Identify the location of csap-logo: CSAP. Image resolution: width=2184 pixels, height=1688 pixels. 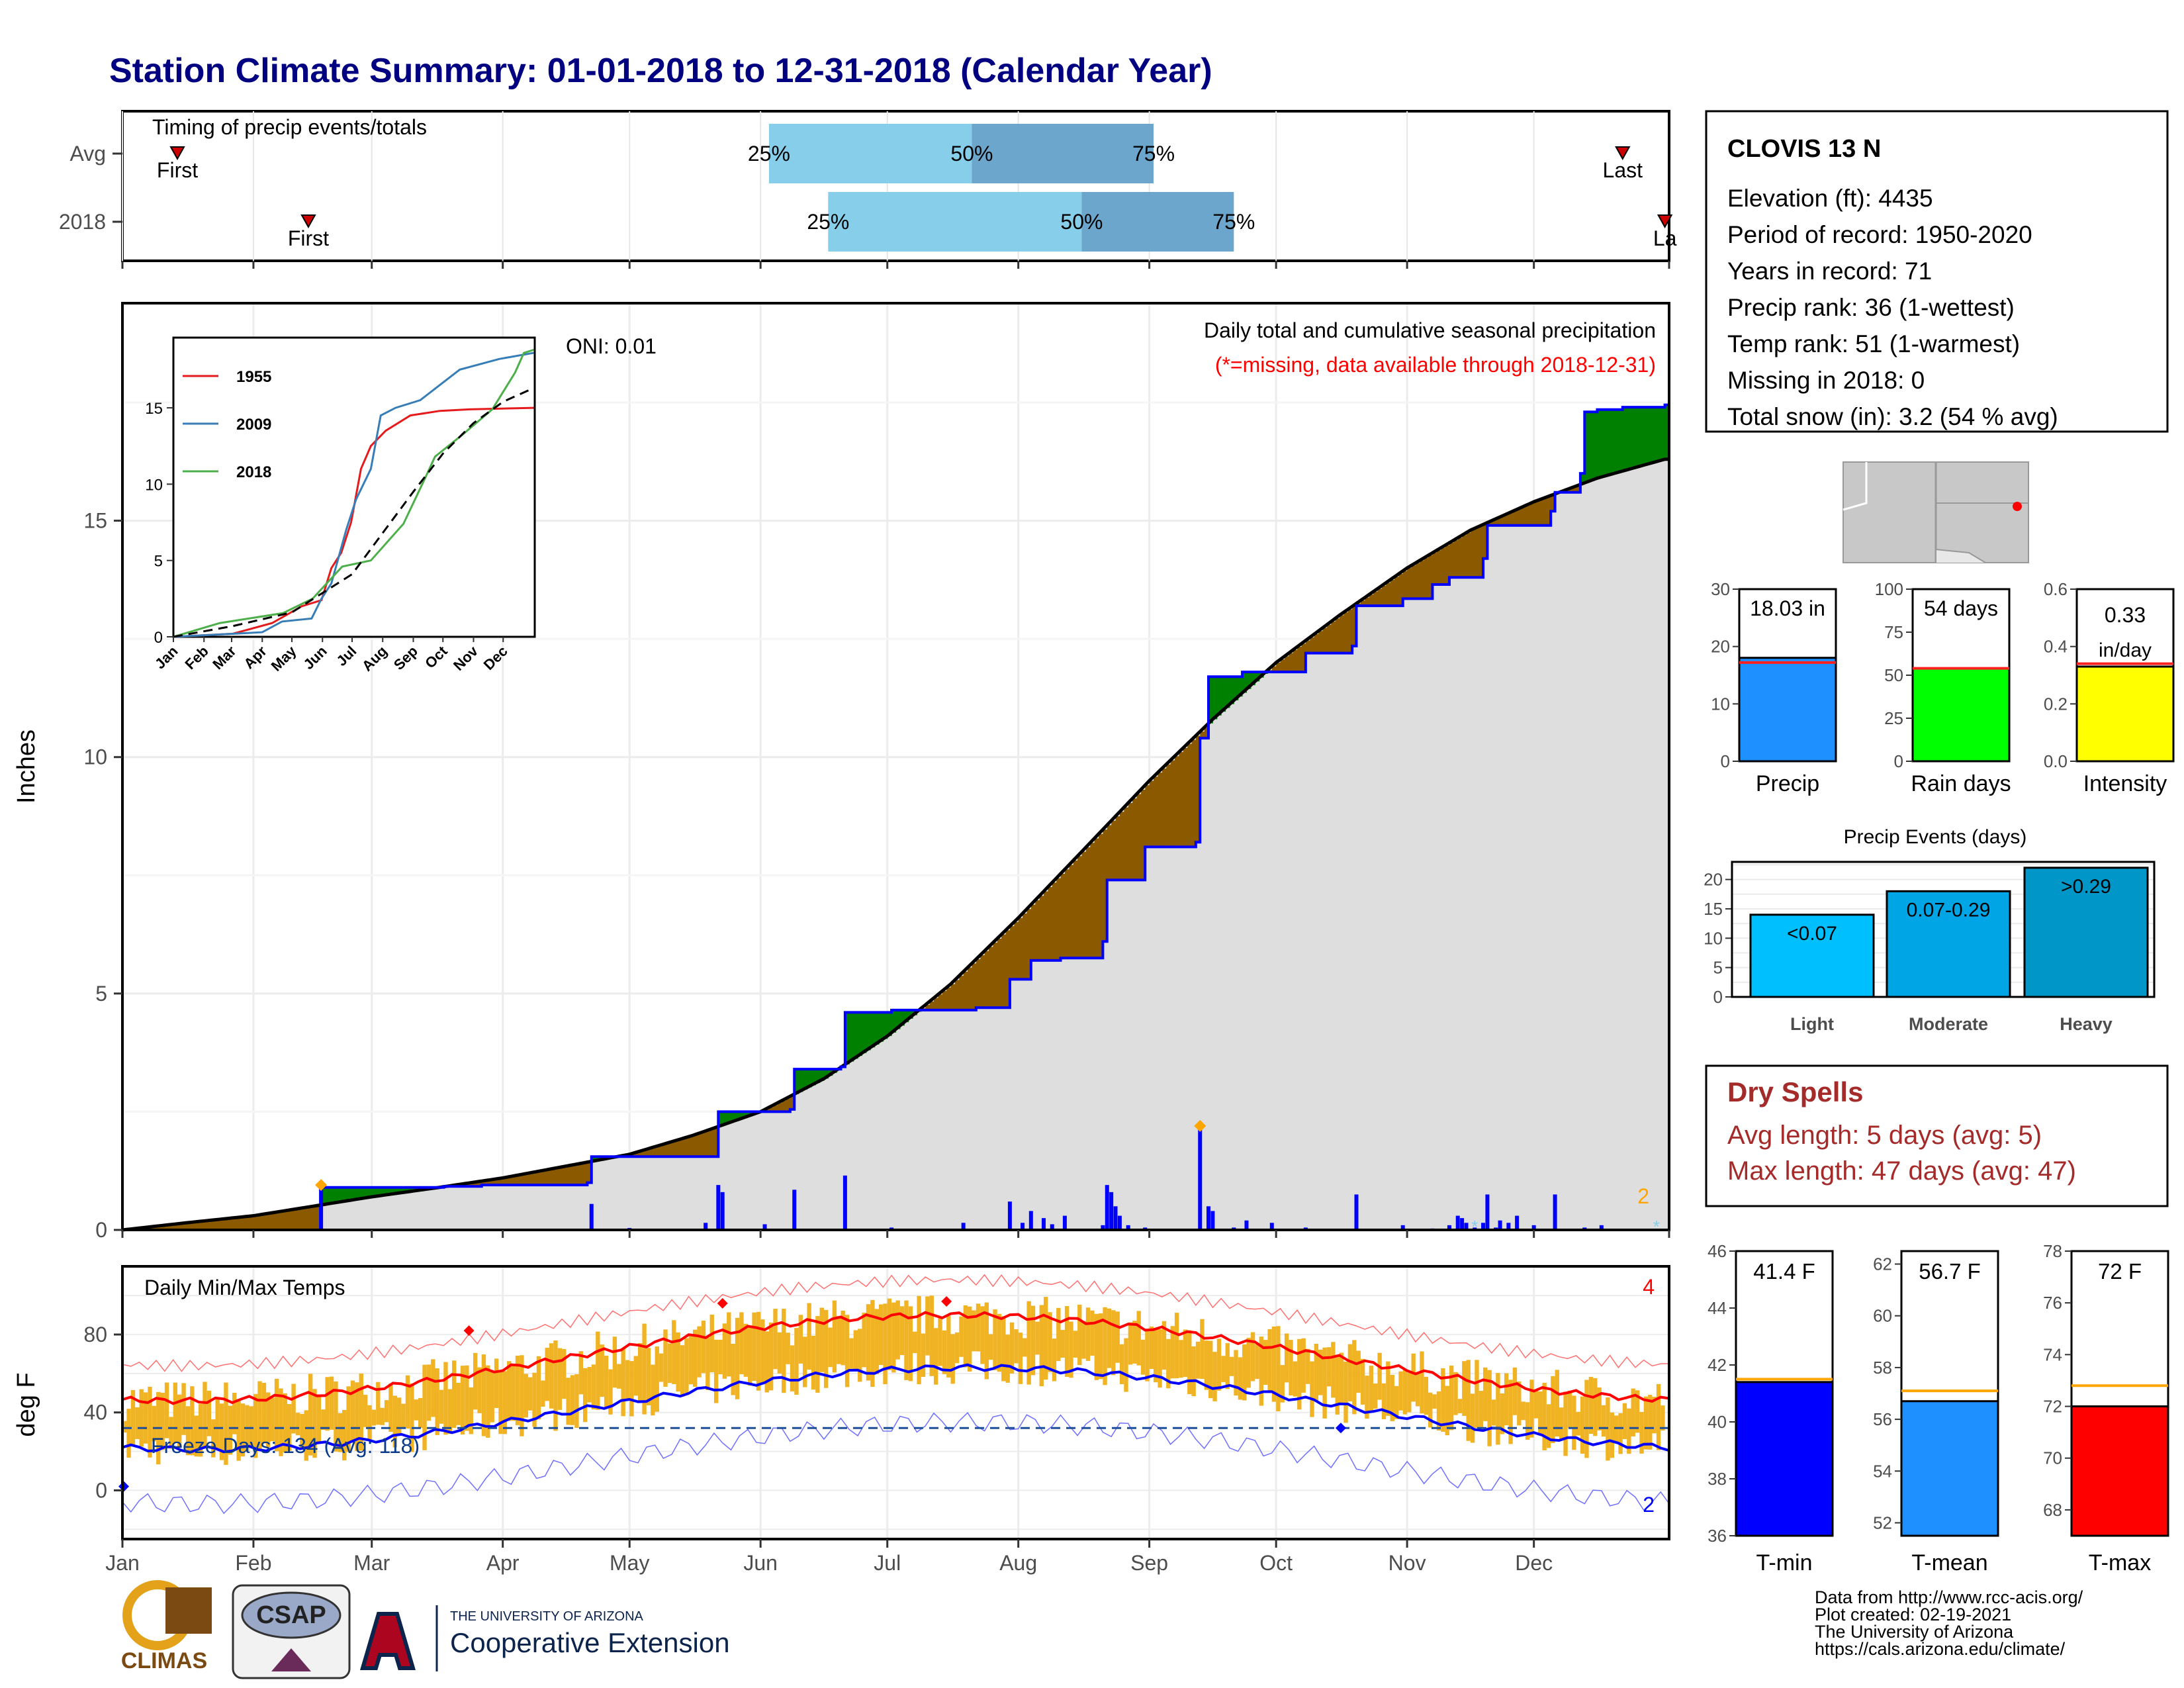
(291, 1631).